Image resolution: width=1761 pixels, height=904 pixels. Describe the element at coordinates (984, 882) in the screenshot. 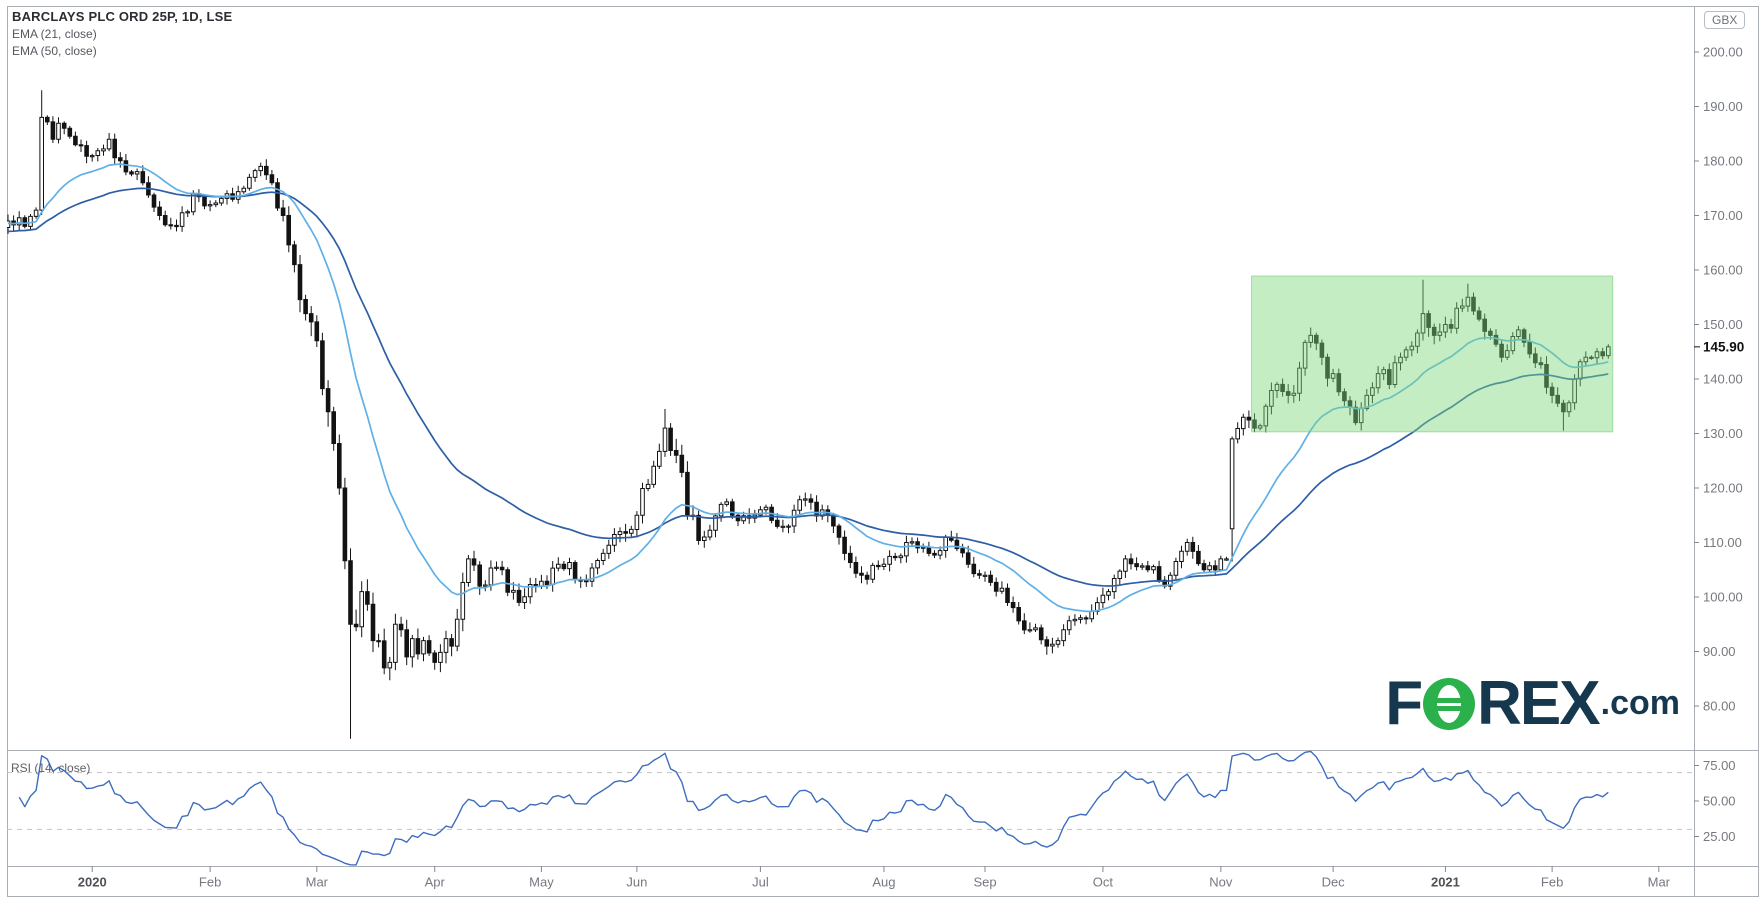

I see `time-tick-label-Sep: Sep` at that location.